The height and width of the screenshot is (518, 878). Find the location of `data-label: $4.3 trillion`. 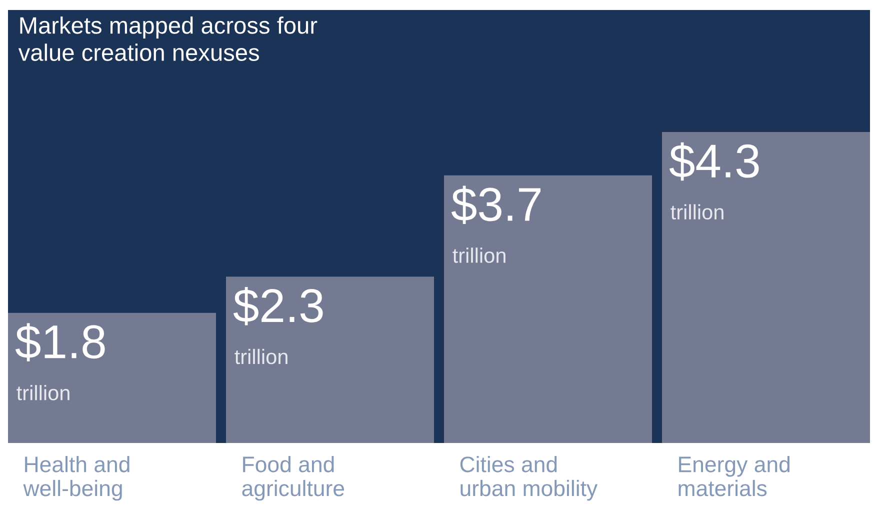

data-label: $4.3 trillion is located at coordinates (714, 181).